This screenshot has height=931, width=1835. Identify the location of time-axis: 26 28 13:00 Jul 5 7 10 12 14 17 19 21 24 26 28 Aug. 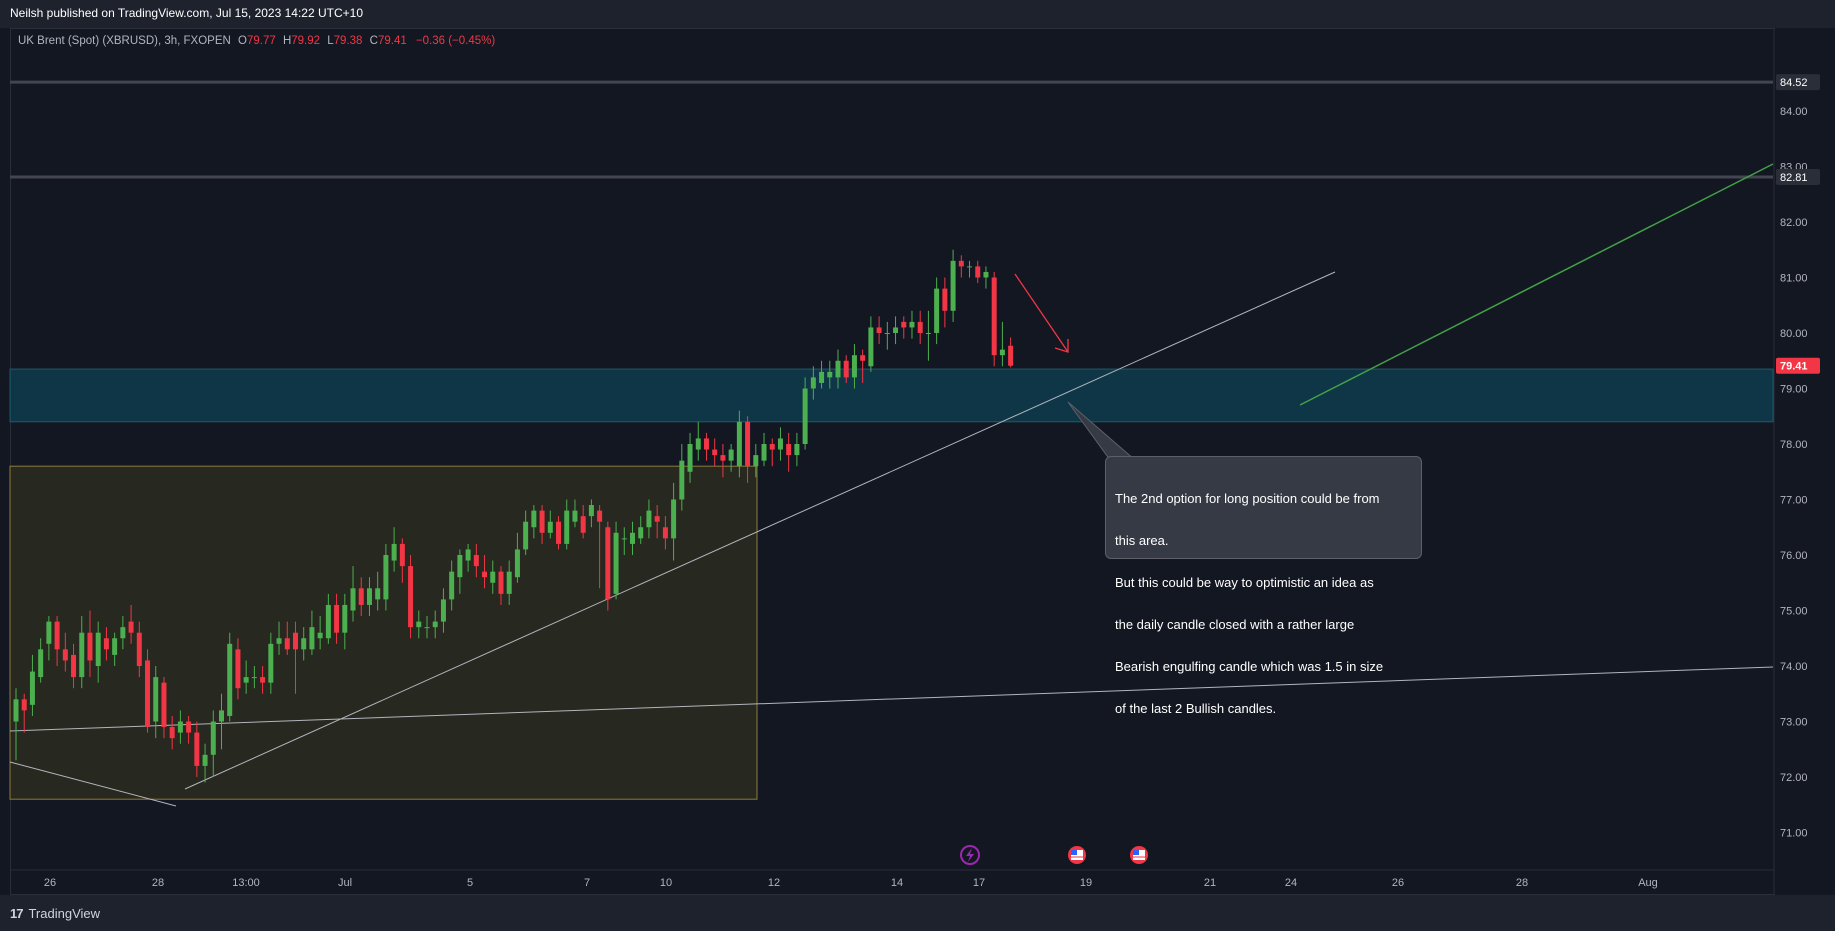
(892, 879).